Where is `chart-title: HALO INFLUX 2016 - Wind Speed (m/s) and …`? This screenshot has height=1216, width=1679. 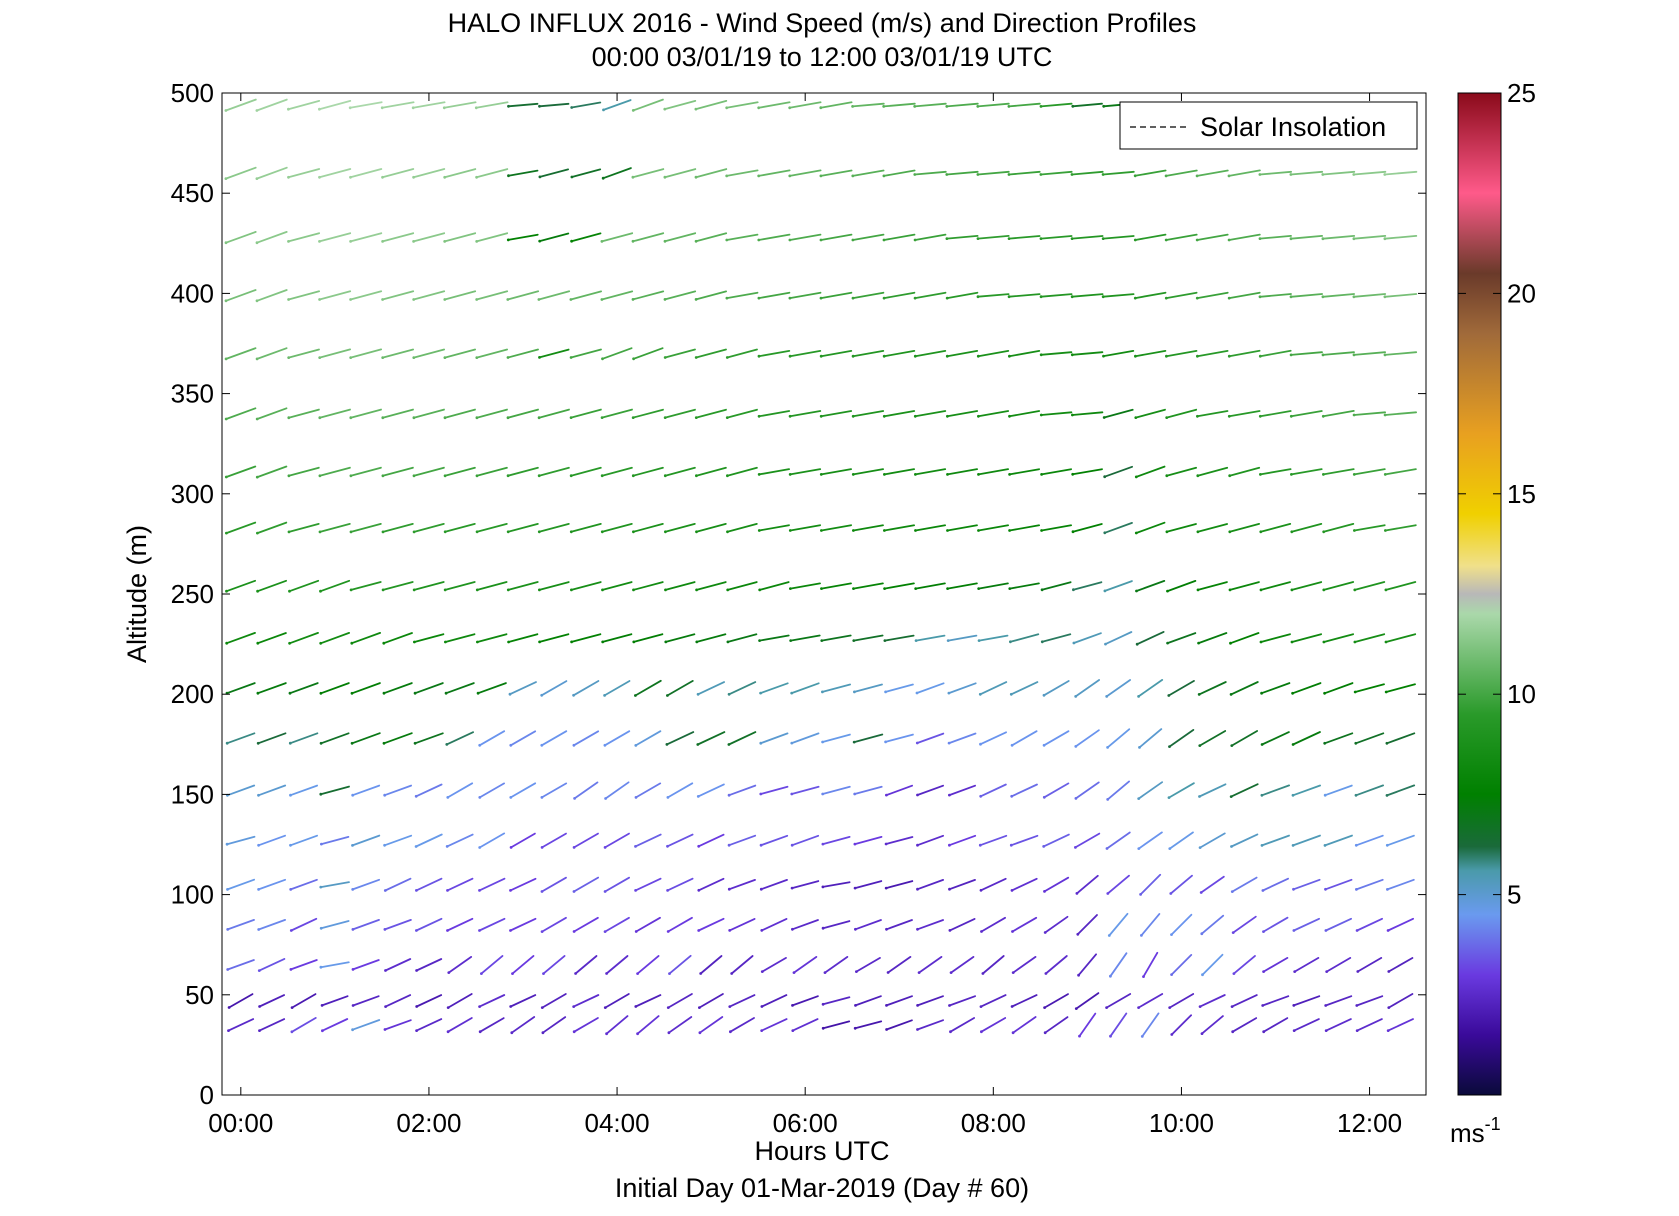 chart-title: HALO INFLUX 2016 - Wind Speed (m/s) and … is located at coordinates (822, 23).